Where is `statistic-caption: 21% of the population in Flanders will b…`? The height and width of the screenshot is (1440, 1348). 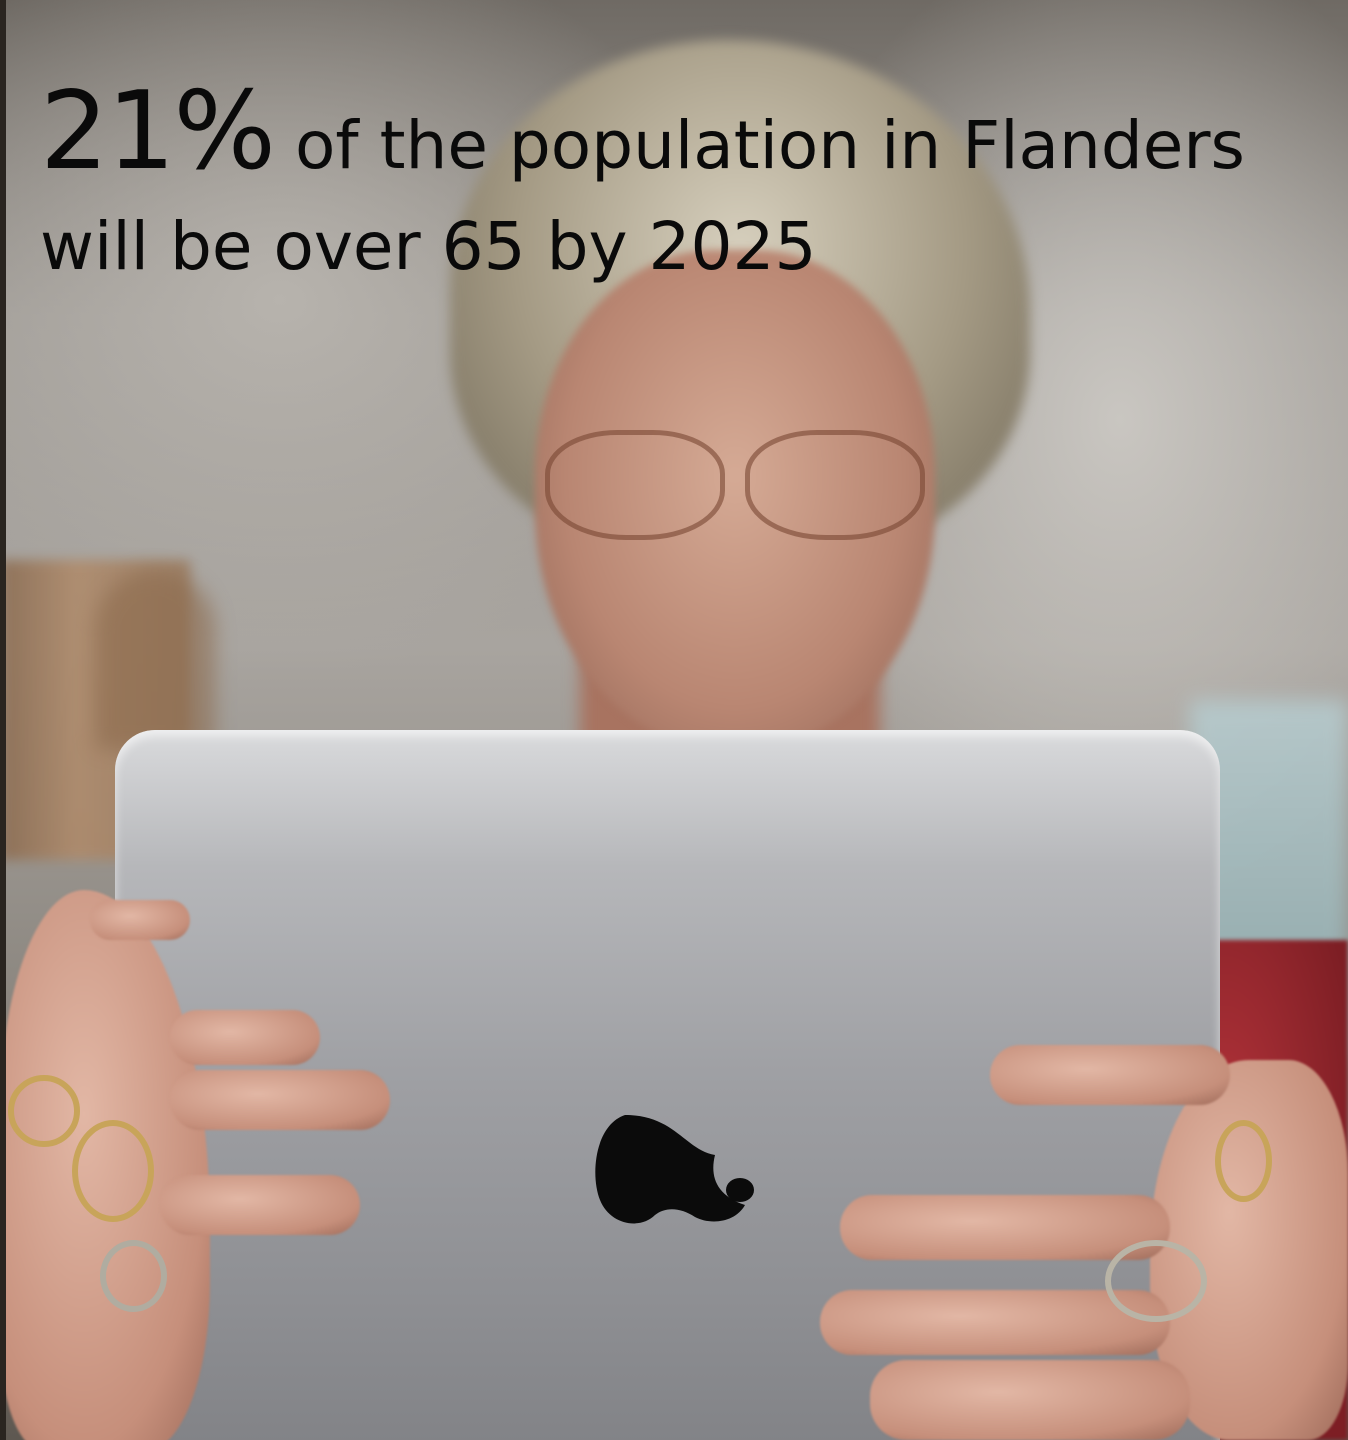 statistic-caption: 21% of the population in Flanders will b… is located at coordinates (690, 182).